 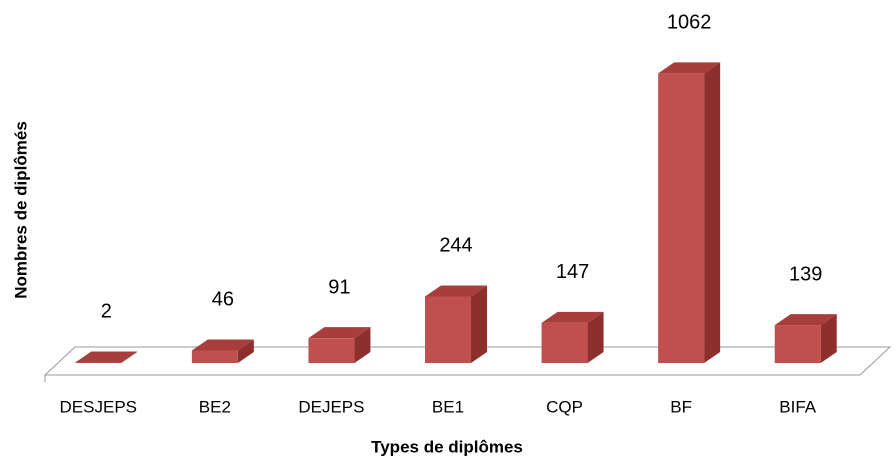 I want to click on y-axis-title: Nombres de diplômés, so click(x=20, y=210).